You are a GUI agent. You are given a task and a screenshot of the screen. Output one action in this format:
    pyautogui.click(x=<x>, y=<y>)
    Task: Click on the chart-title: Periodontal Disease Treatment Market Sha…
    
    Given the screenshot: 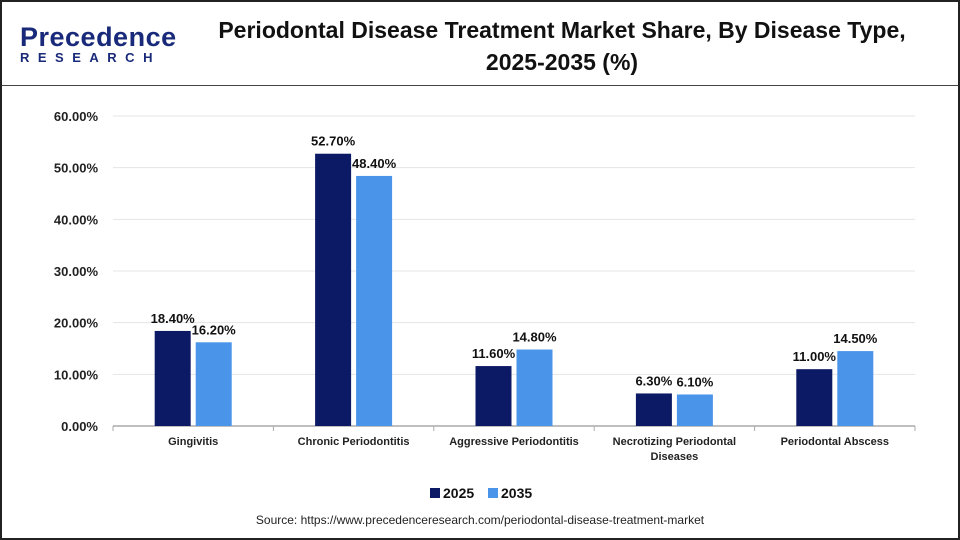 What is the action you would take?
    pyautogui.click(x=562, y=46)
    